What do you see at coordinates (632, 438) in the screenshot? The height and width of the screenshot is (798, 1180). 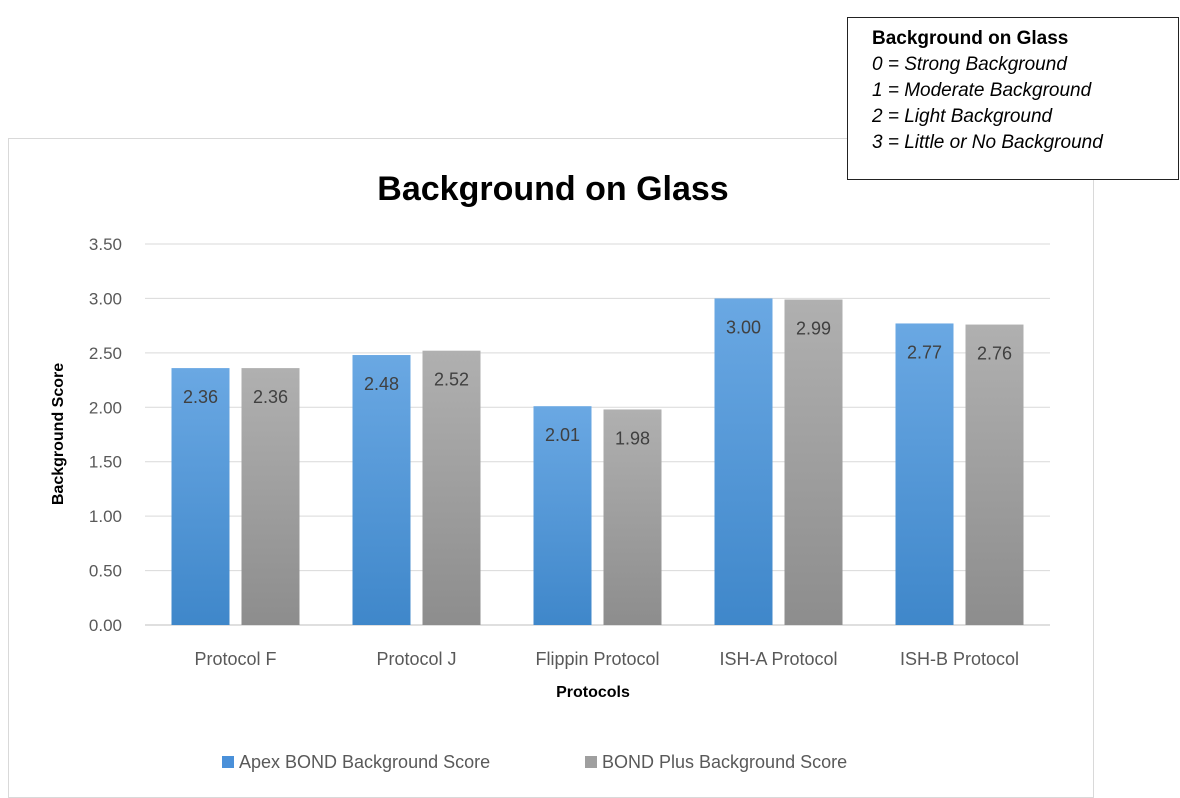 I see `data-label: 1.98` at bounding box center [632, 438].